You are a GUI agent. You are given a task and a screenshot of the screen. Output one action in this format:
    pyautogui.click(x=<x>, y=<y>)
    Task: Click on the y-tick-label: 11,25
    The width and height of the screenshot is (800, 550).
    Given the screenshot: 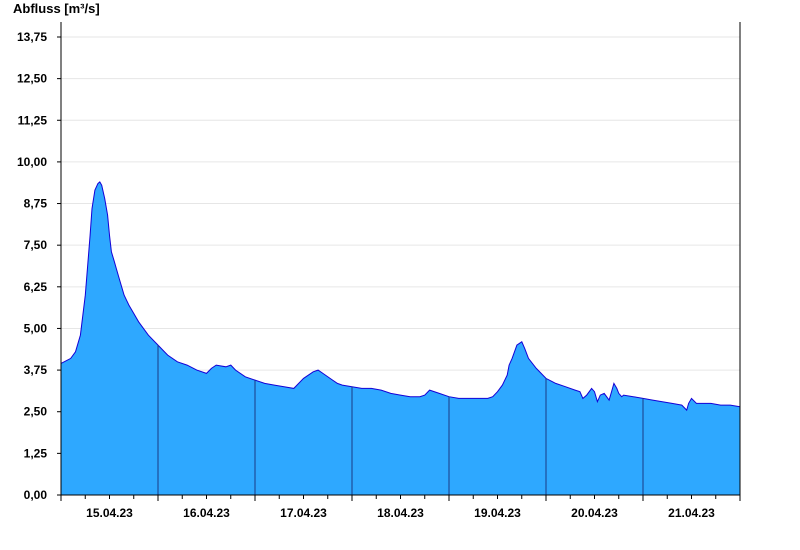 What is the action you would take?
    pyautogui.click(x=33, y=120)
    